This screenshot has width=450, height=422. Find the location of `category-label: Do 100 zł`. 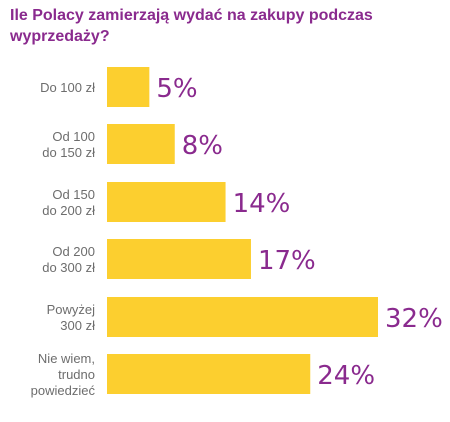

category-label: Do 100 zł is located at coordinates (67, 87).